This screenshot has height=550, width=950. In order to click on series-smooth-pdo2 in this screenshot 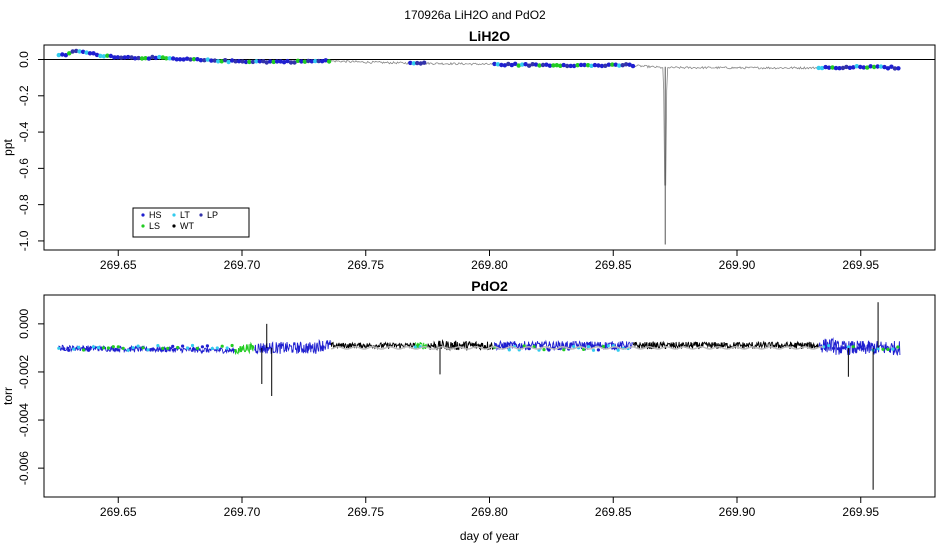, I will do `click(577, 347)`.